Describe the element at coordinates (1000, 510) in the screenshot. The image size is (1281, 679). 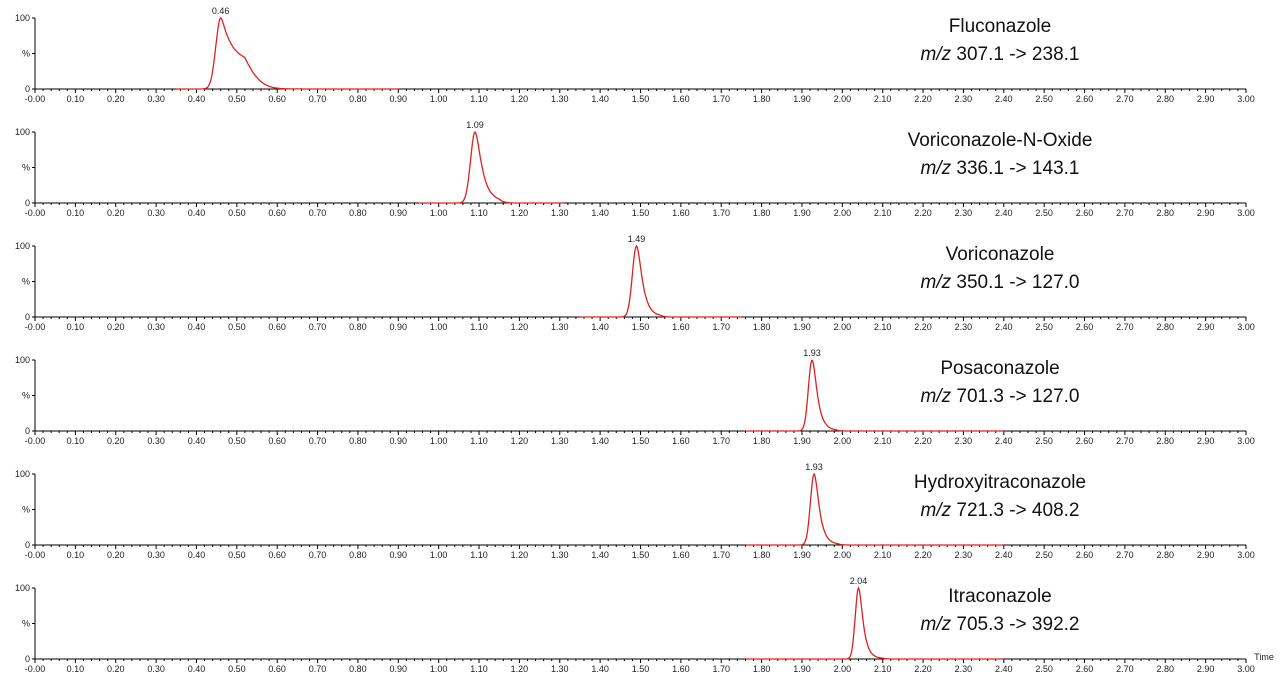
I see `mrm-transition: m/z 721.3 -> 408.2` at that location.